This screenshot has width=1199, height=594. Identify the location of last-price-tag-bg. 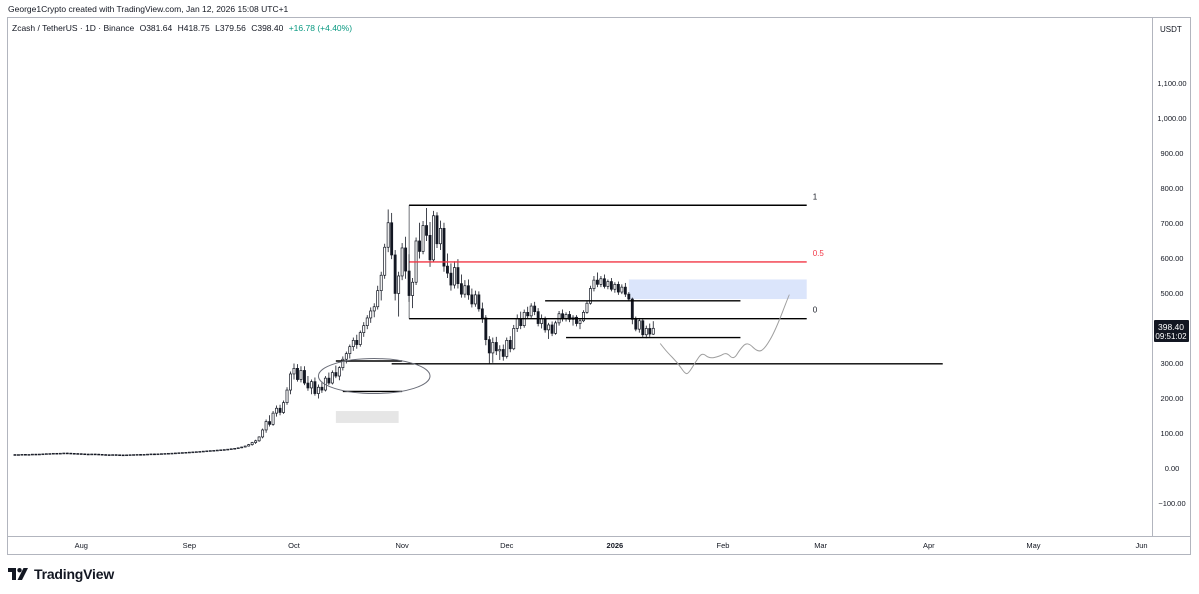
(1171, 331).